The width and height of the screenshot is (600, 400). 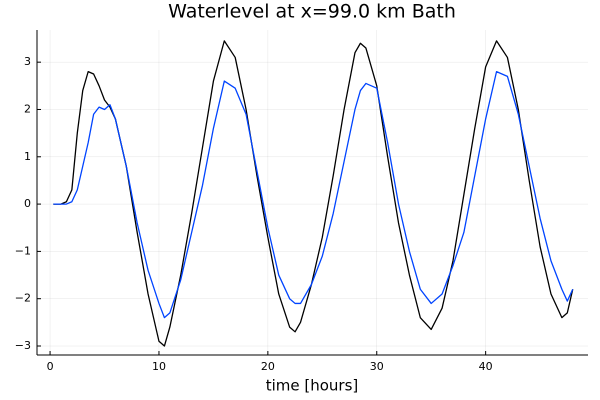 What do you see at coordinates (27, 203) in the screenshot?
I see `y-tick-label: 0` at bounding box center [27, 203].